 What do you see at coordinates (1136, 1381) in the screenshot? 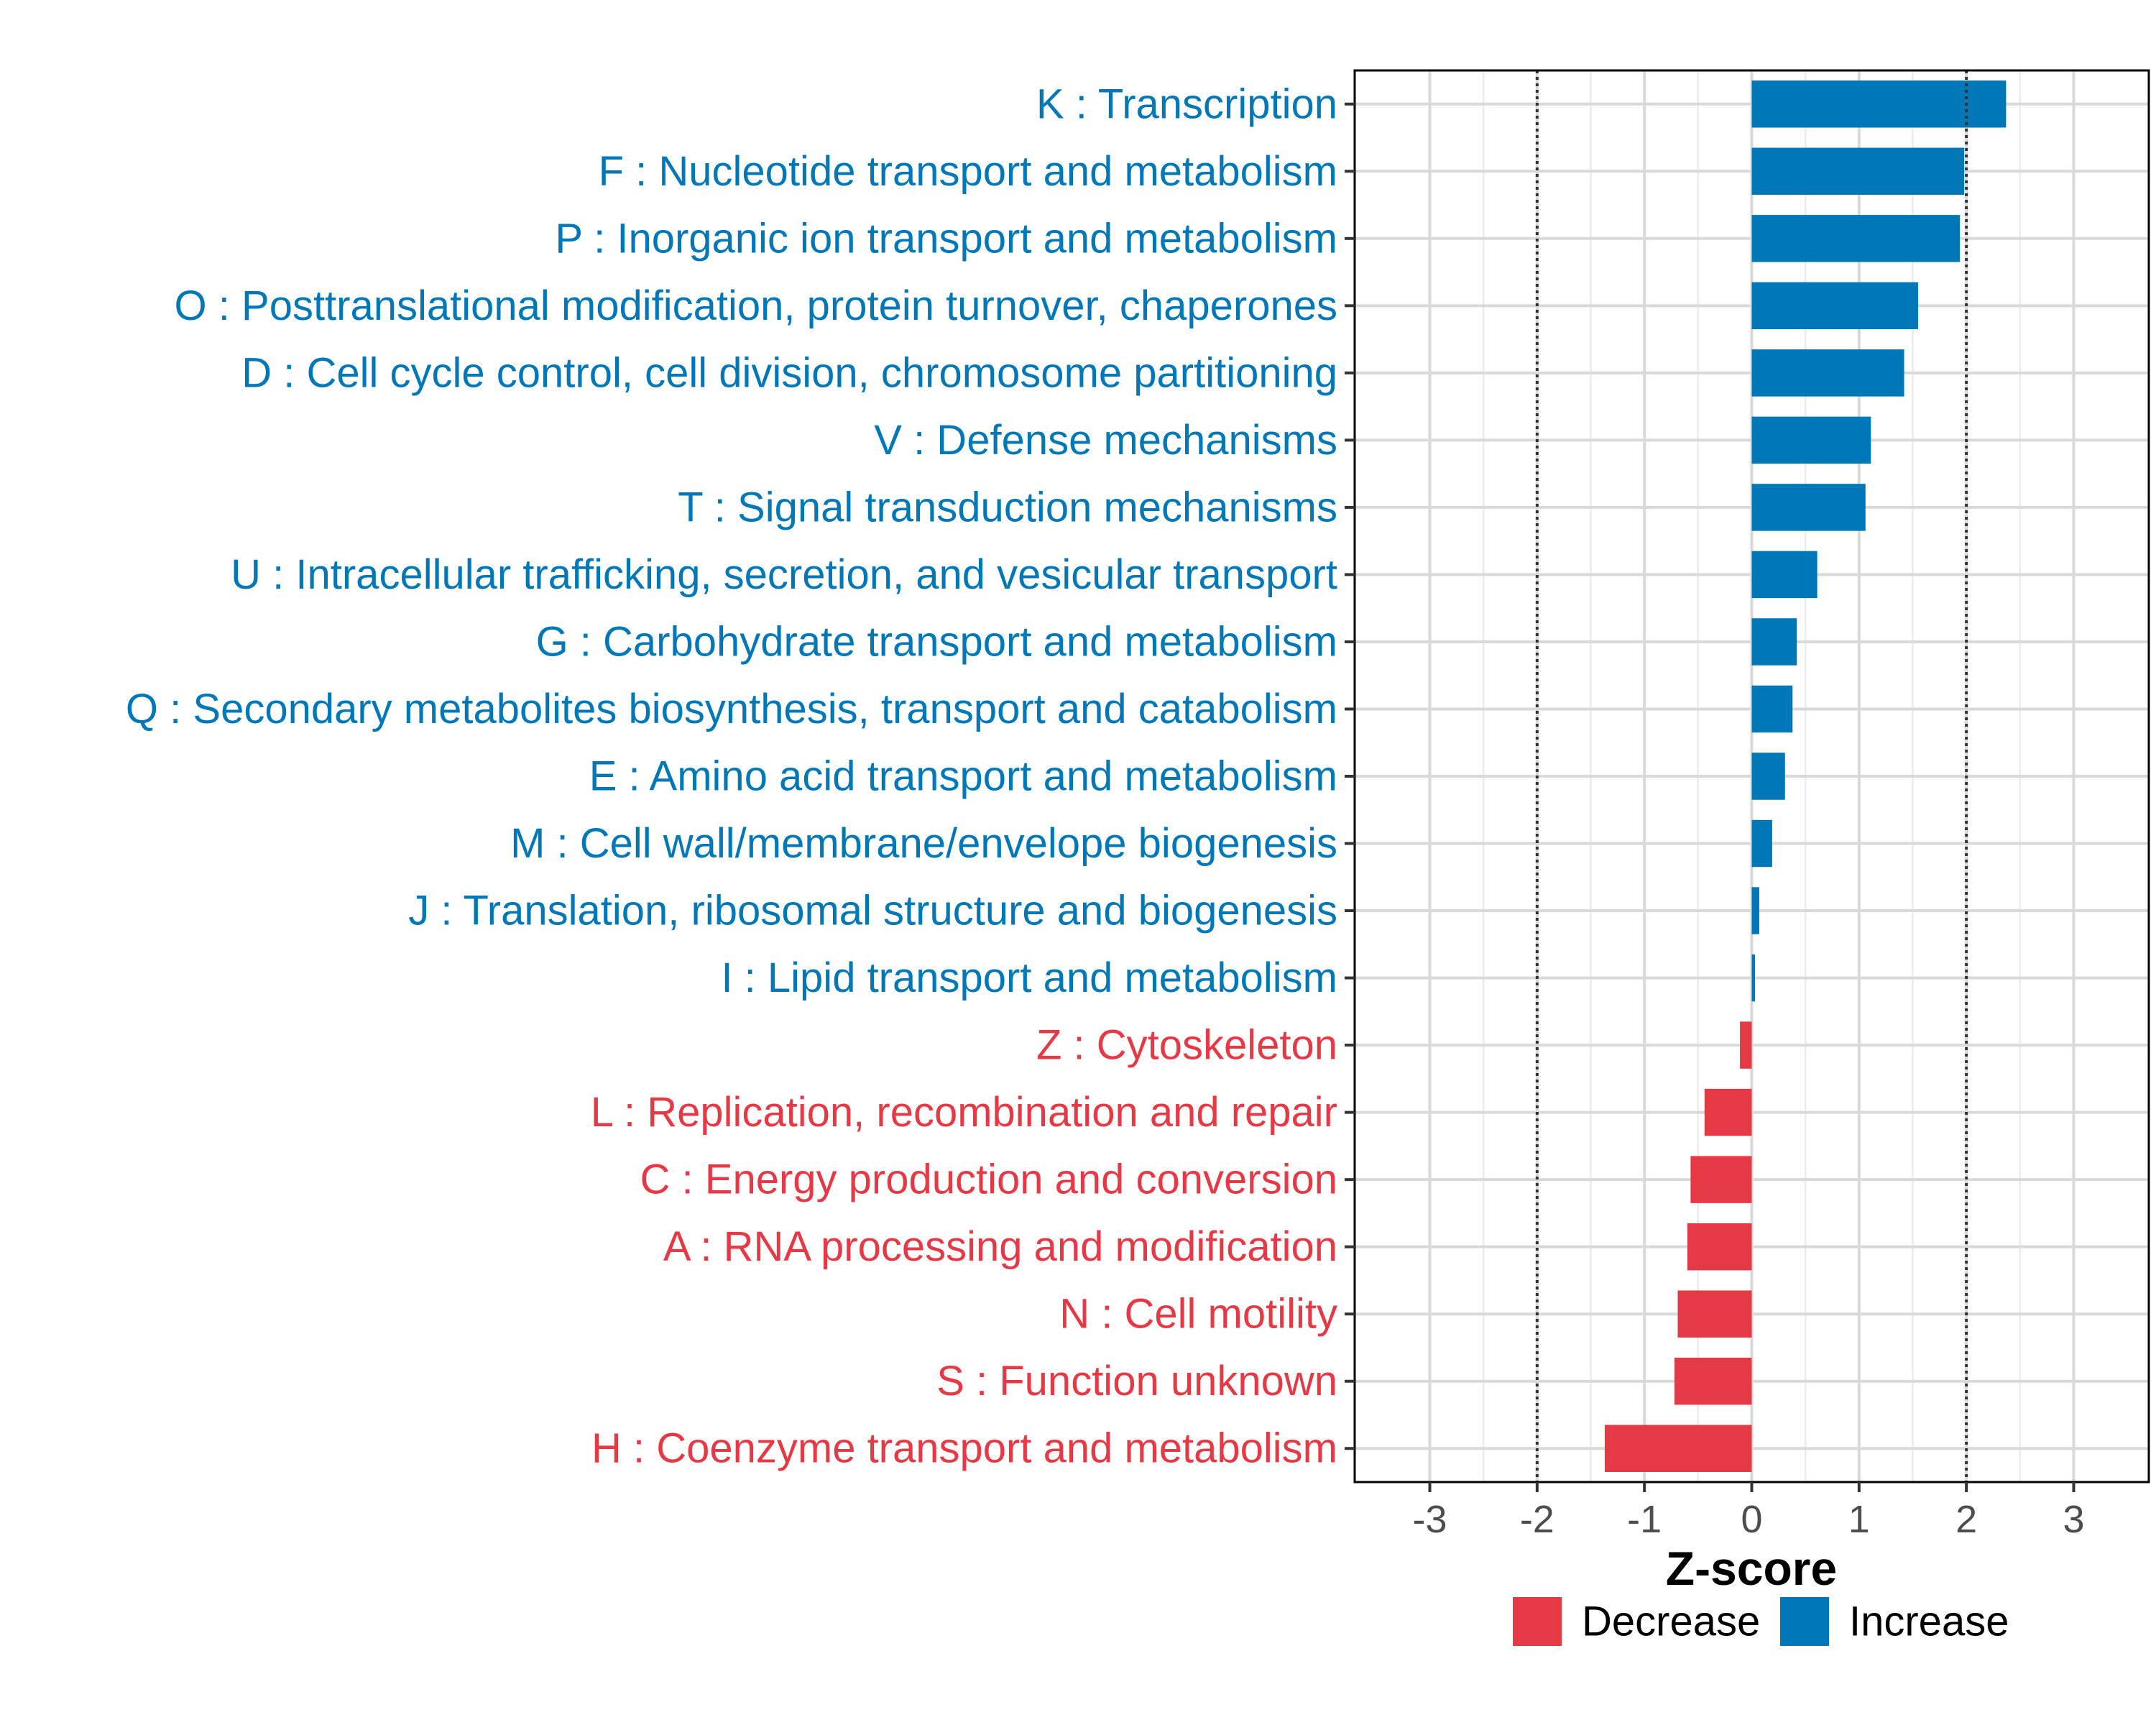
I see `y-tick-label: S : Function unknown` at bounding box center [1136, 1381].